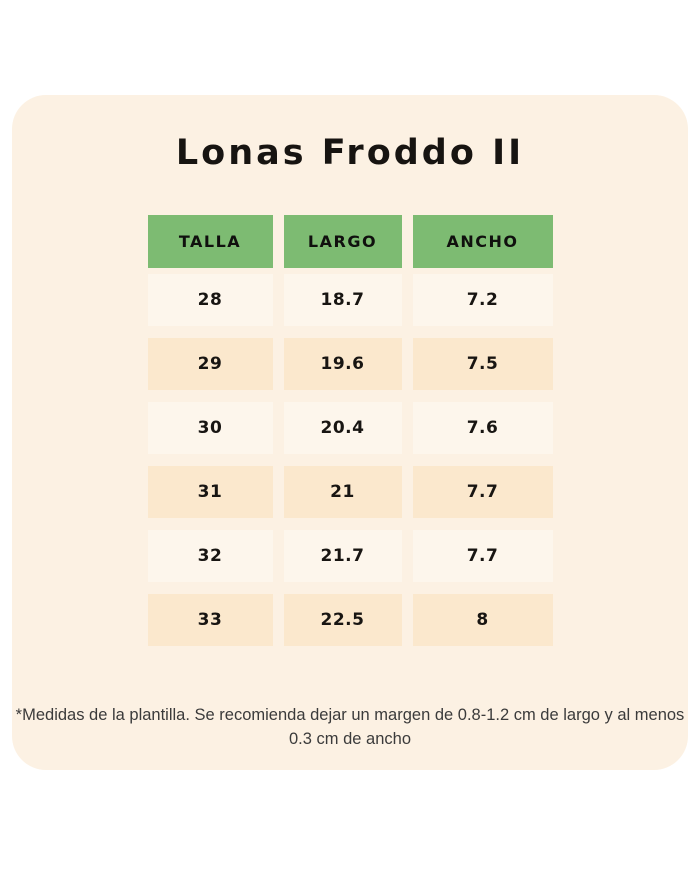 The height and width of the screenshot is (869, 700). I want to click on table-cell-talla: 29, so click(210, 364).